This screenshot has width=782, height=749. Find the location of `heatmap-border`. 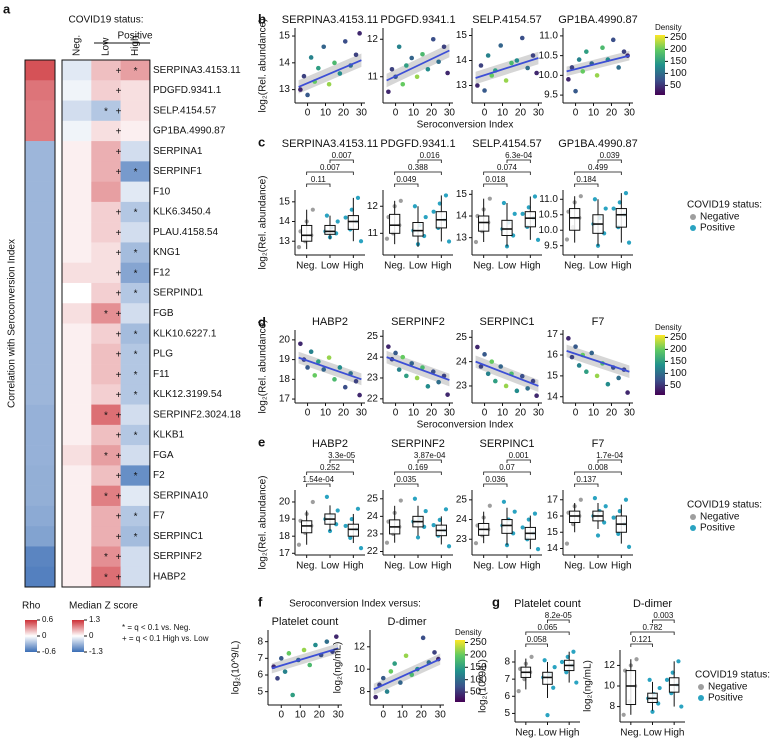

heatmap-border is located at coordinates (106, 323).